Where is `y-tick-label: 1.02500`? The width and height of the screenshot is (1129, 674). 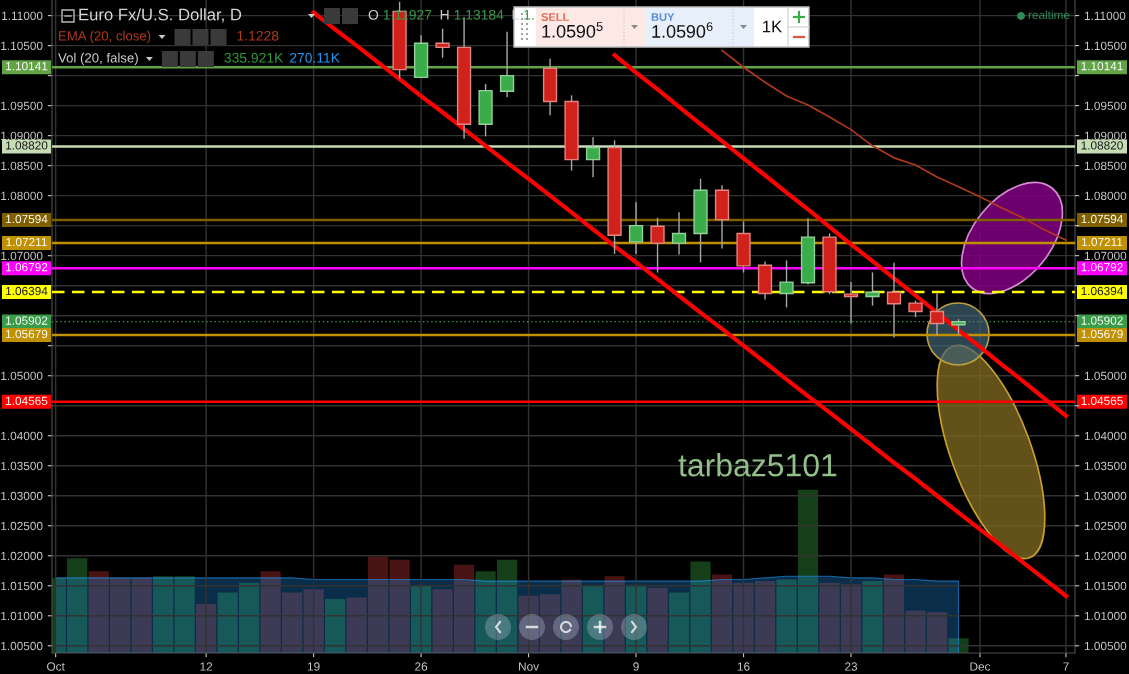 y-tick-label: 1.02500 is located at coordinates (22, 526).